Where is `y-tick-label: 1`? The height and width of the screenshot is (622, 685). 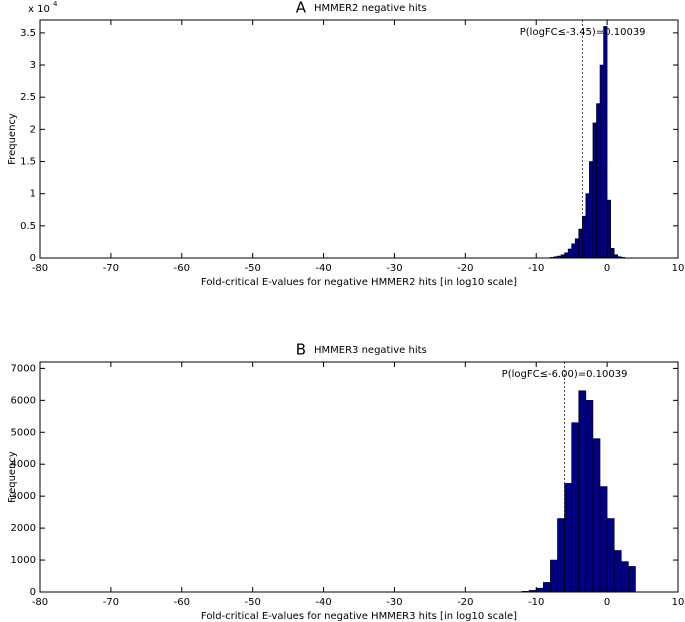
y-tick-label: 1 is located at coordinates (33, 194).